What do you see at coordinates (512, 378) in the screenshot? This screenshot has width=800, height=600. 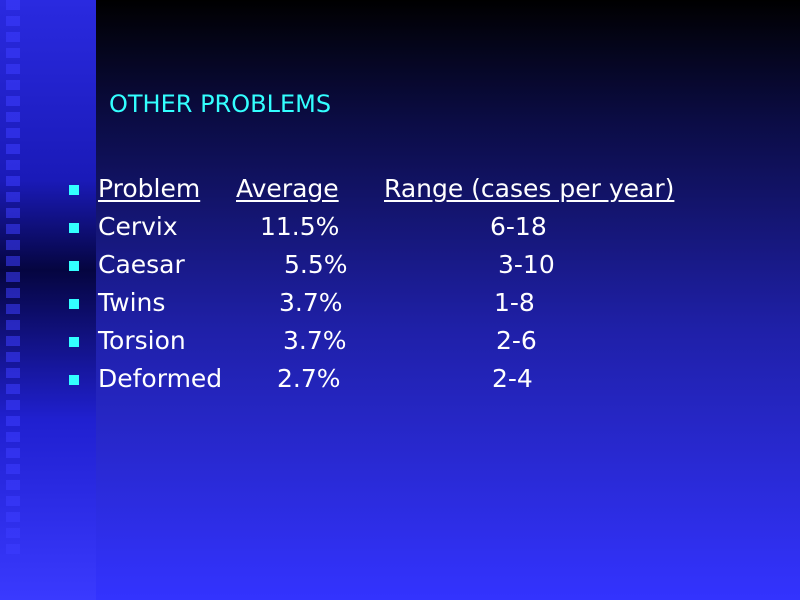 I see `range-cell: 2-4` at bounding box center [512, 378].